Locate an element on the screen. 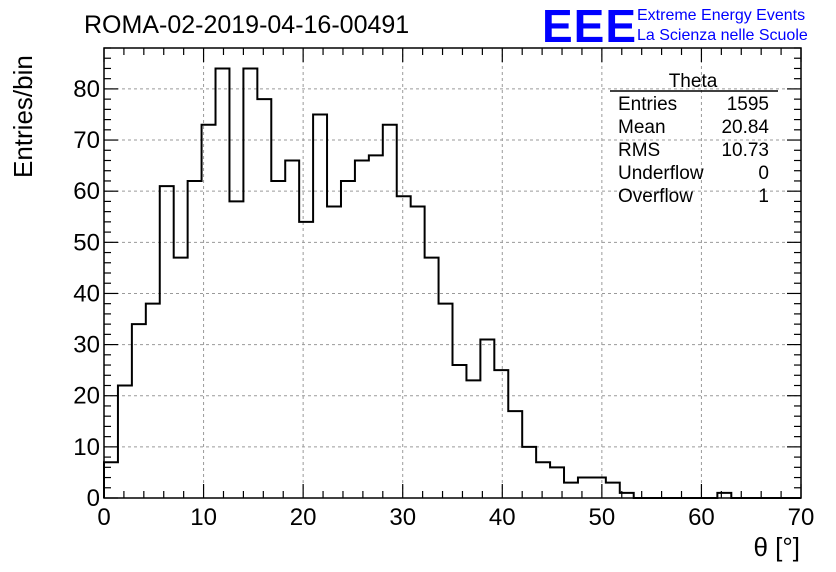 This screenshot has width=836, height=572. x-tick-label: 40 is located at coordinates (502, 517).